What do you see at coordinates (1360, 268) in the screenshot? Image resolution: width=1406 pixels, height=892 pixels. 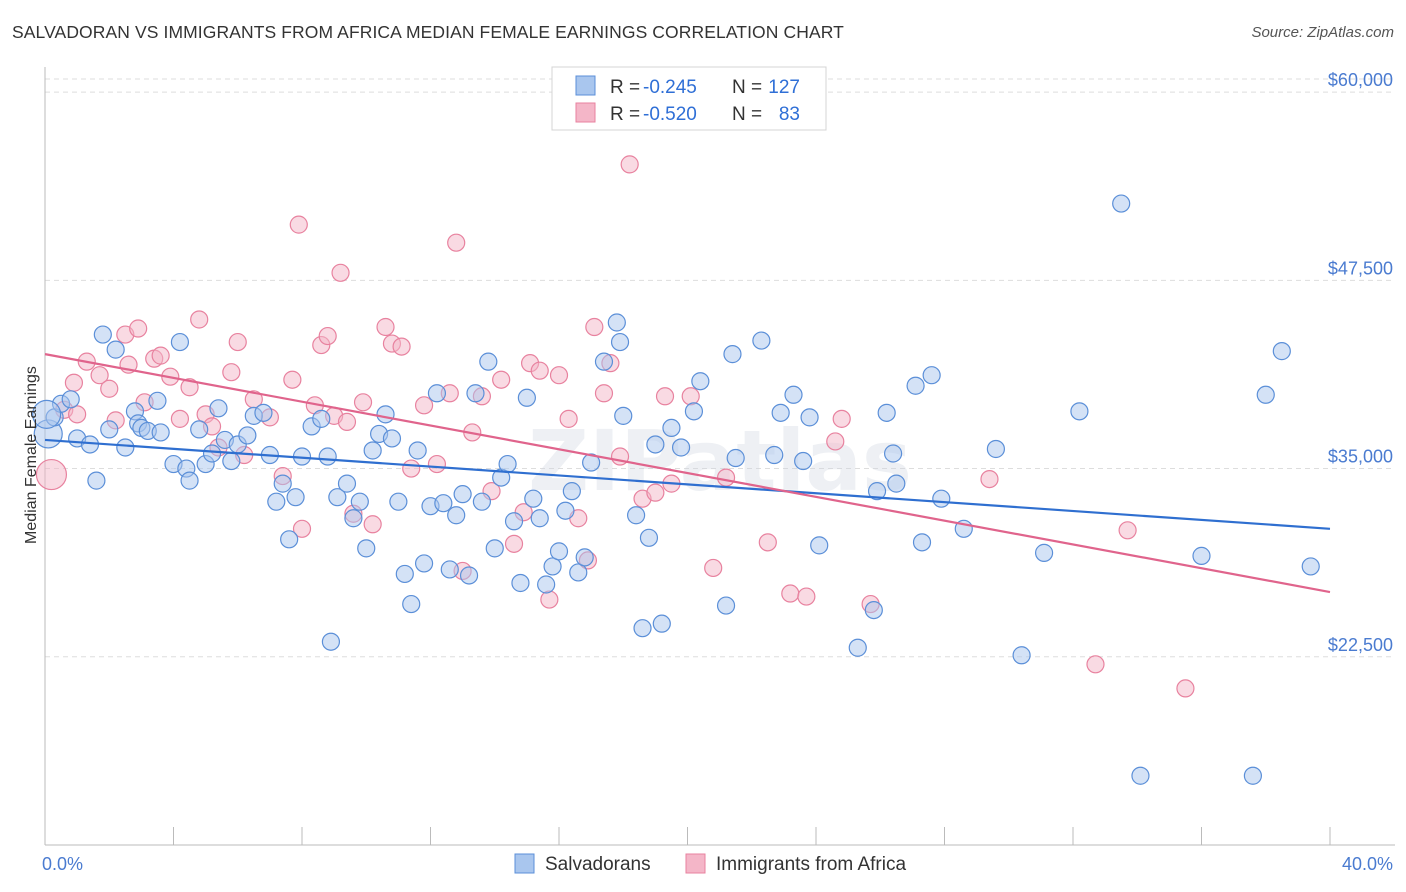 I see `y-tick-label-2: $47,500` at bounding box center [1360, 268].